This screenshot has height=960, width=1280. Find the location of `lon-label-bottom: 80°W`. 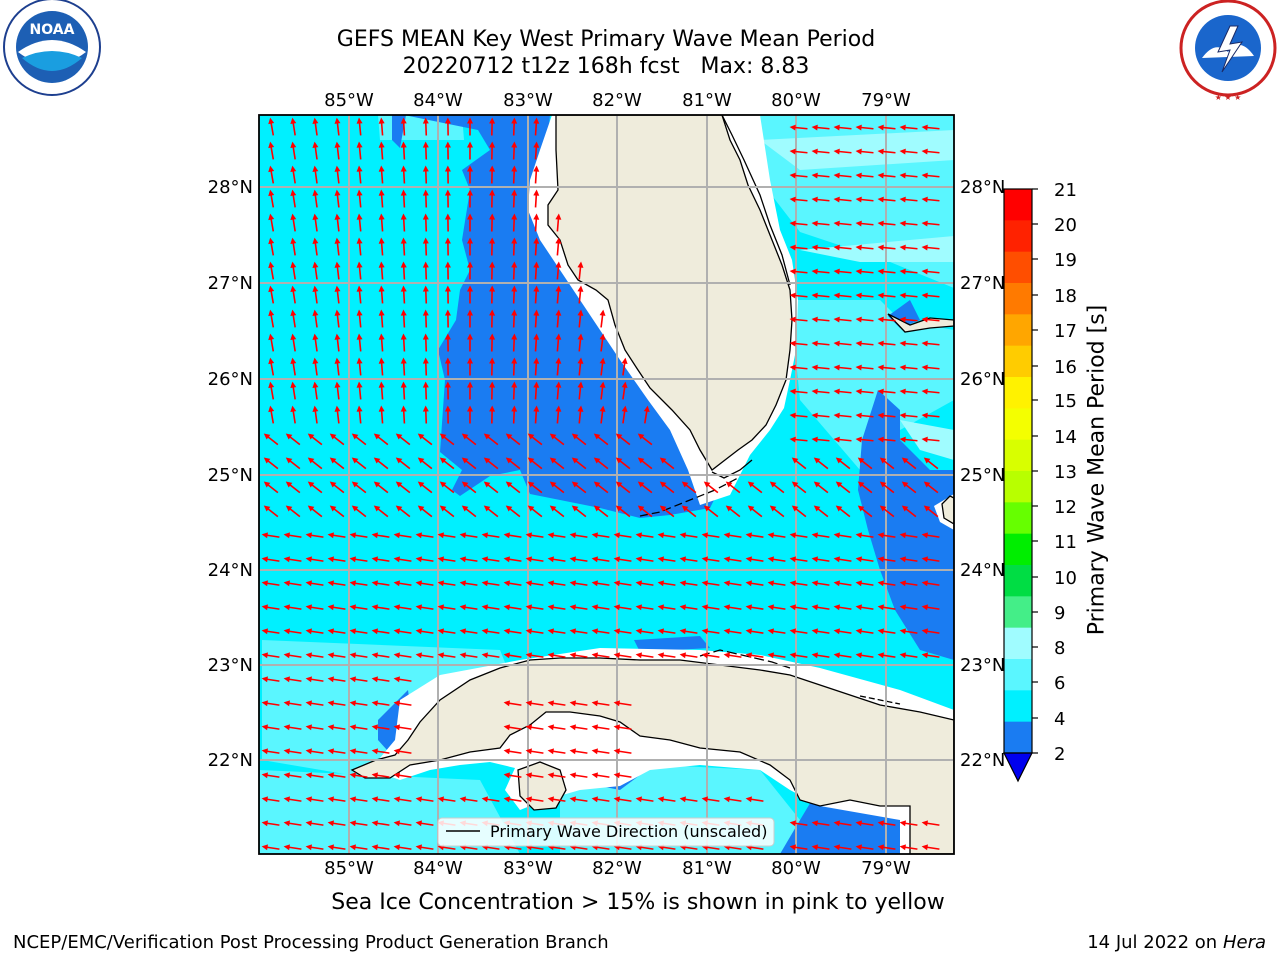

lon-label-bottom: 80°W is located at coordinates (796, 868).